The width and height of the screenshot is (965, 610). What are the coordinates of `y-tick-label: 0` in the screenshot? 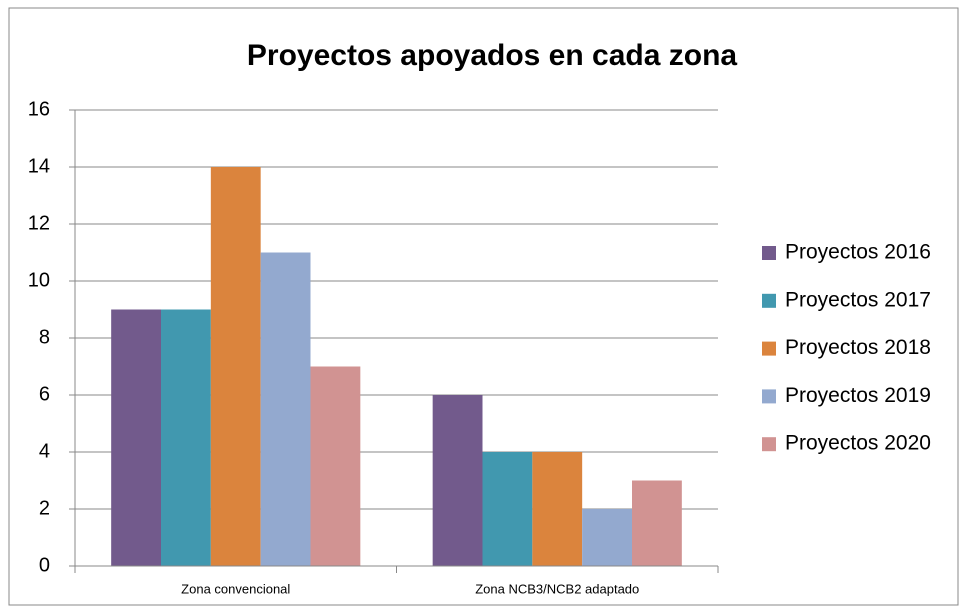 It's located at (44, 565).